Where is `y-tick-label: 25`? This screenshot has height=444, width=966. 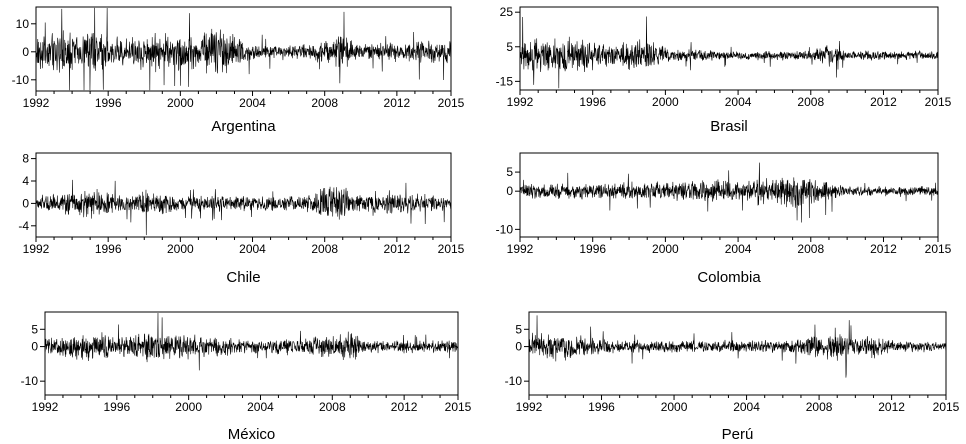
y-tick-label: 25 is located at coordinates (507, 12).